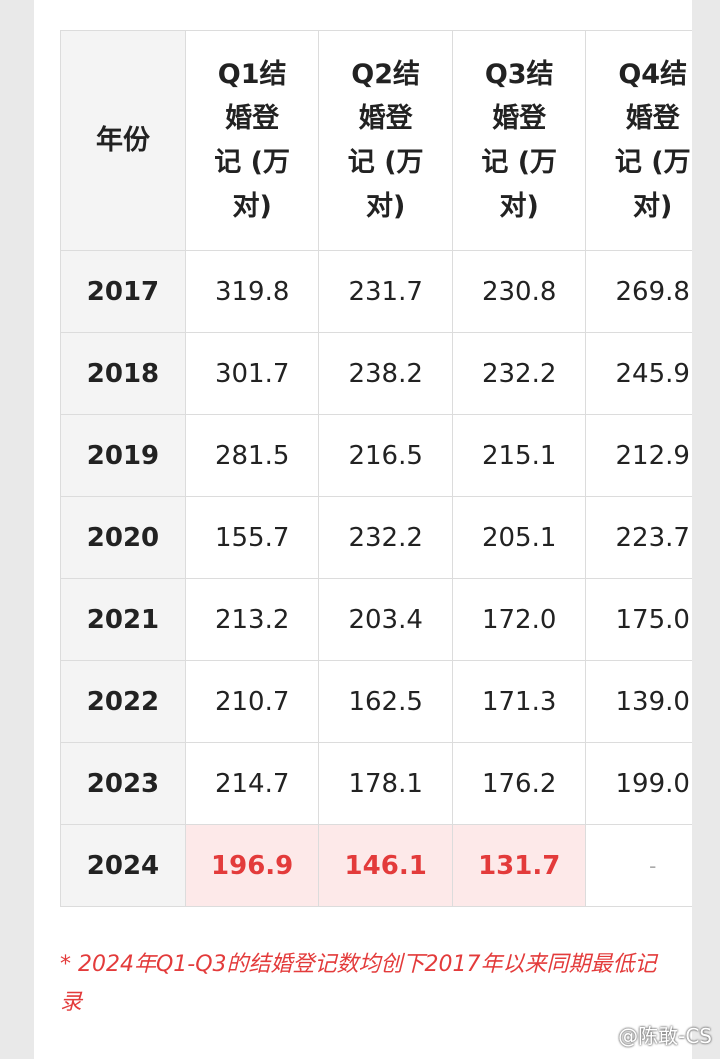 The height and width of the screenshot is (1059, 720). What do you see at coordinates (638, 701) in the screenshot?
I see `cell-q4: 139.0` at bounding box center [638, 701].